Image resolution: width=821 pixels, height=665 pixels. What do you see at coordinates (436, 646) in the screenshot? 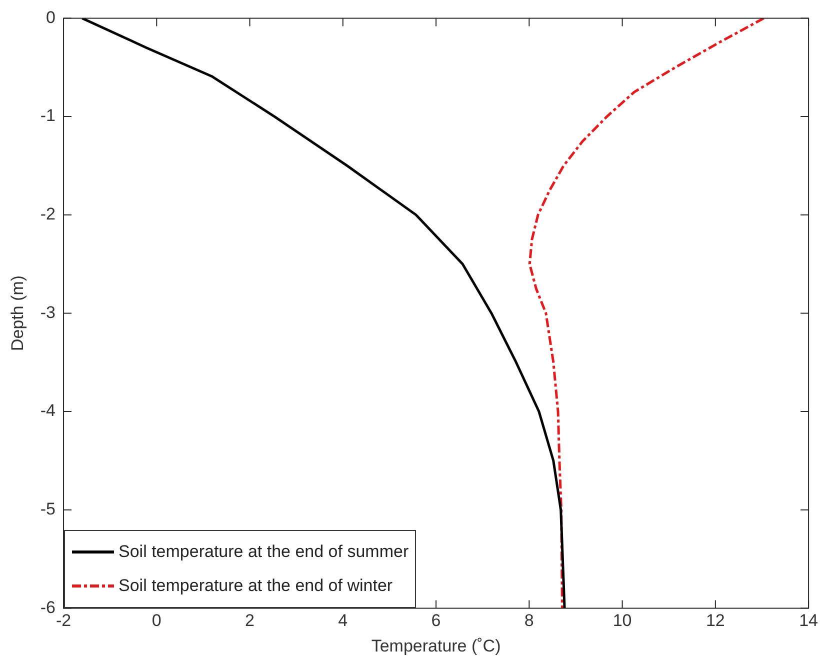
I see `x-axis-title: Temperature (˚C)` at bounding box center [436, 646].